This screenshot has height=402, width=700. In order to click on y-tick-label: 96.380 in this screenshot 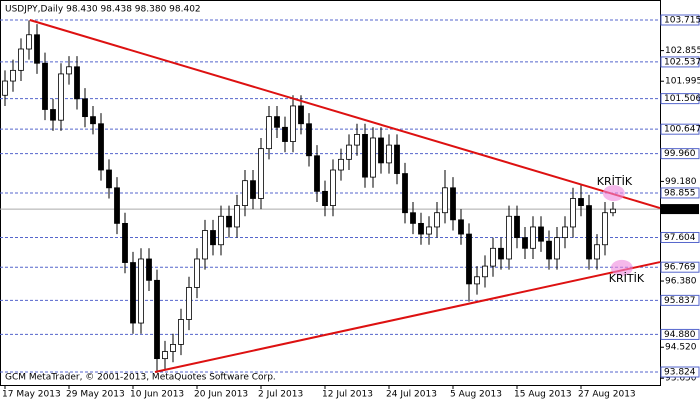, I will do `click(681, 282)`.